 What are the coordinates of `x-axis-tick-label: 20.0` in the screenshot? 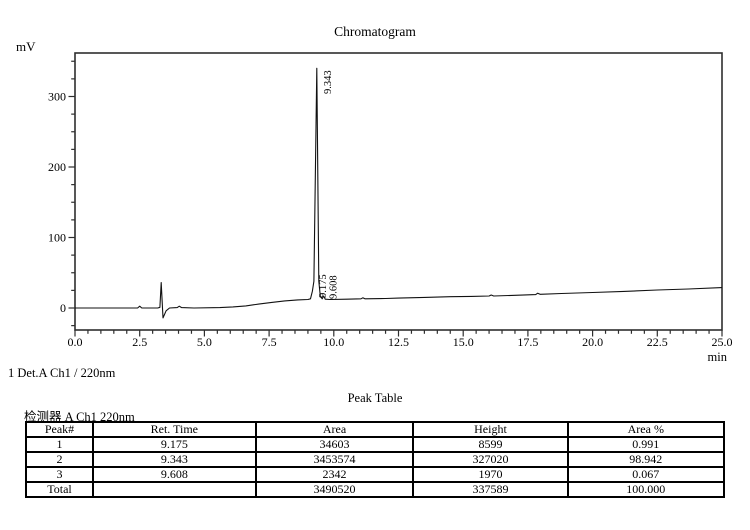 It's located at (592, 342).